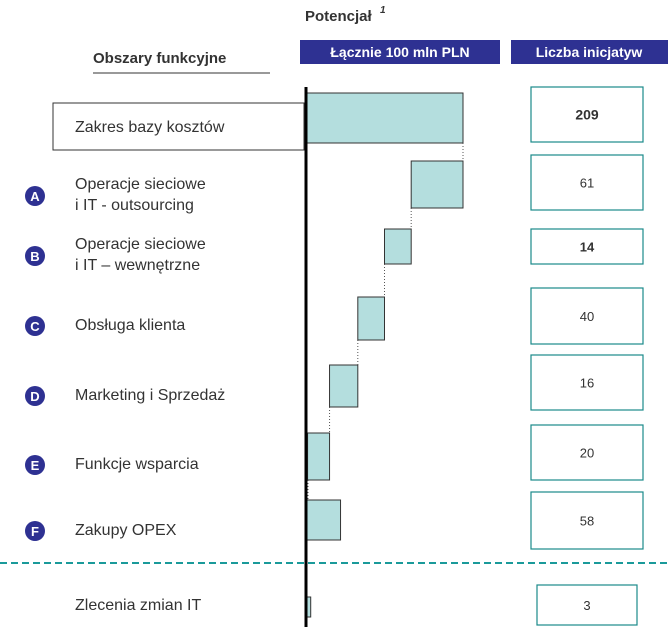 The image size is (670, 629). I want to click on badge-letter: F, so click(35, 531).